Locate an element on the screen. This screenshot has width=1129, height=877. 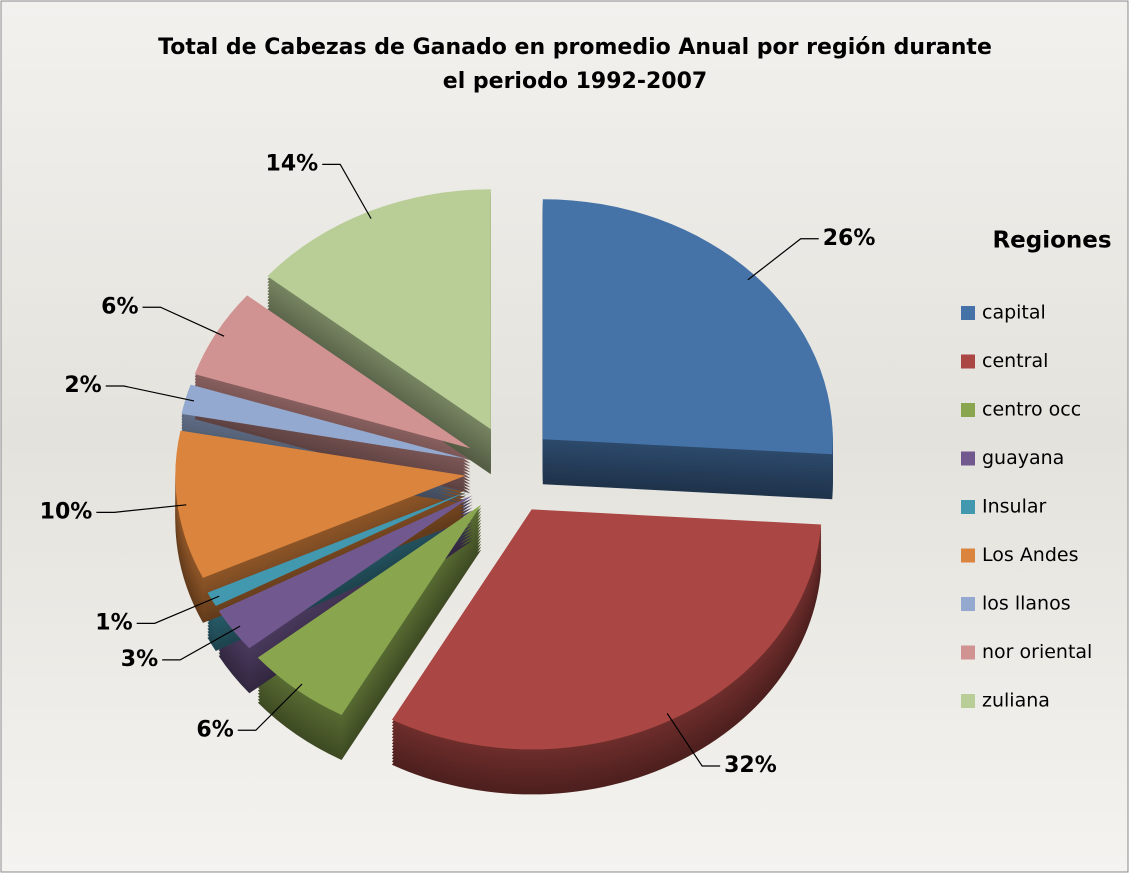
legend-title: Regiones is located at coordinates (1051, 241).